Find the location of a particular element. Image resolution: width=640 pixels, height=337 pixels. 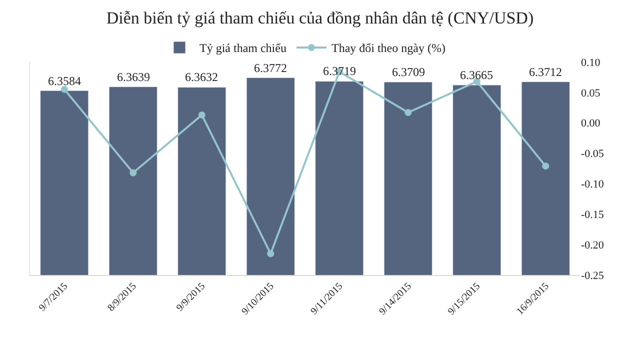

data-label: 6.3632 is located at coordinates (201, 77).